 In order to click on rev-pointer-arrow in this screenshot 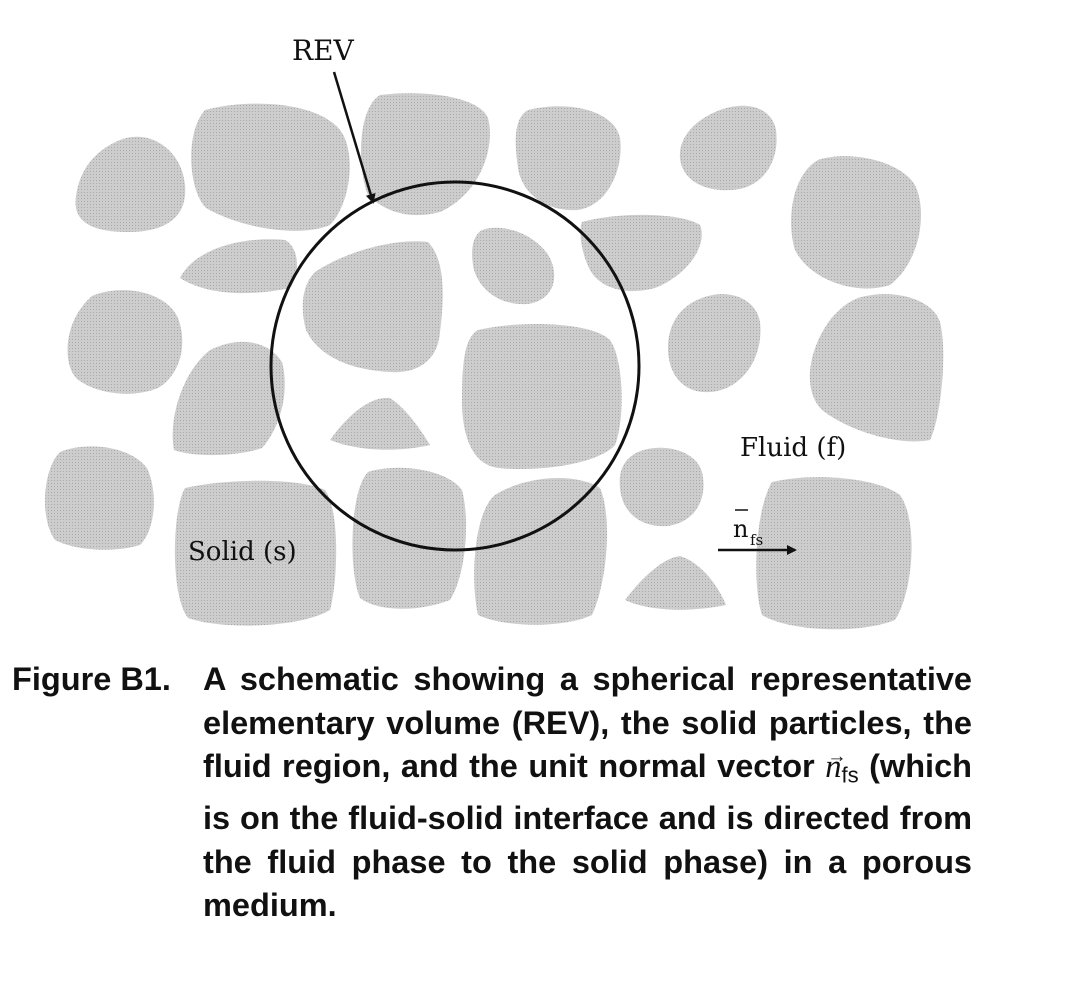, I will do `click(354, 137)`.